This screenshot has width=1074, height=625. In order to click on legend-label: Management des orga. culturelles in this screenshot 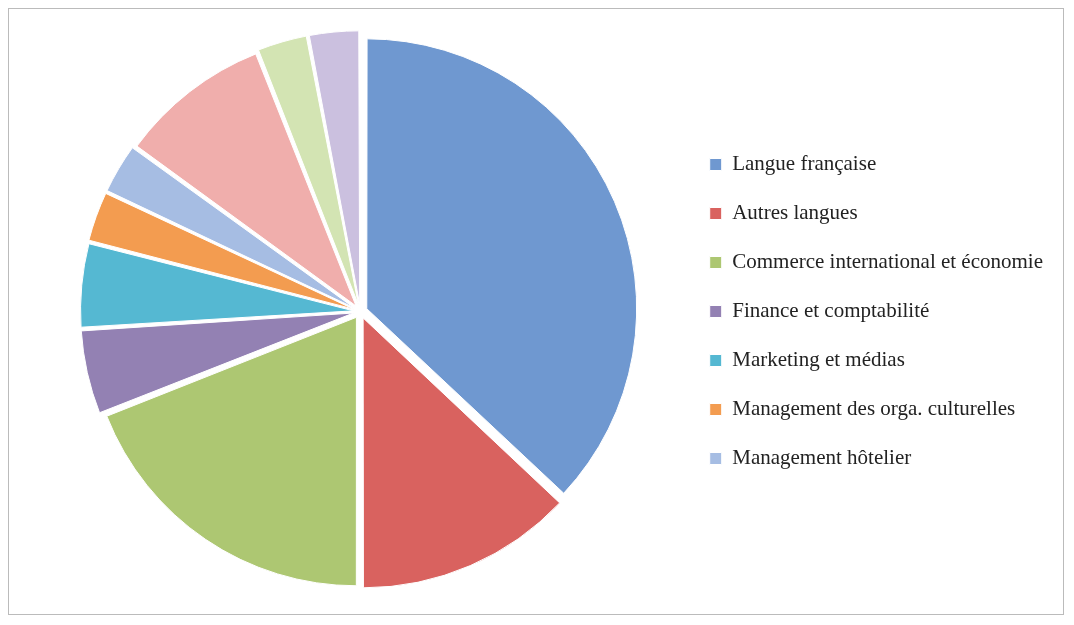, I will do `click(874, 408)`.